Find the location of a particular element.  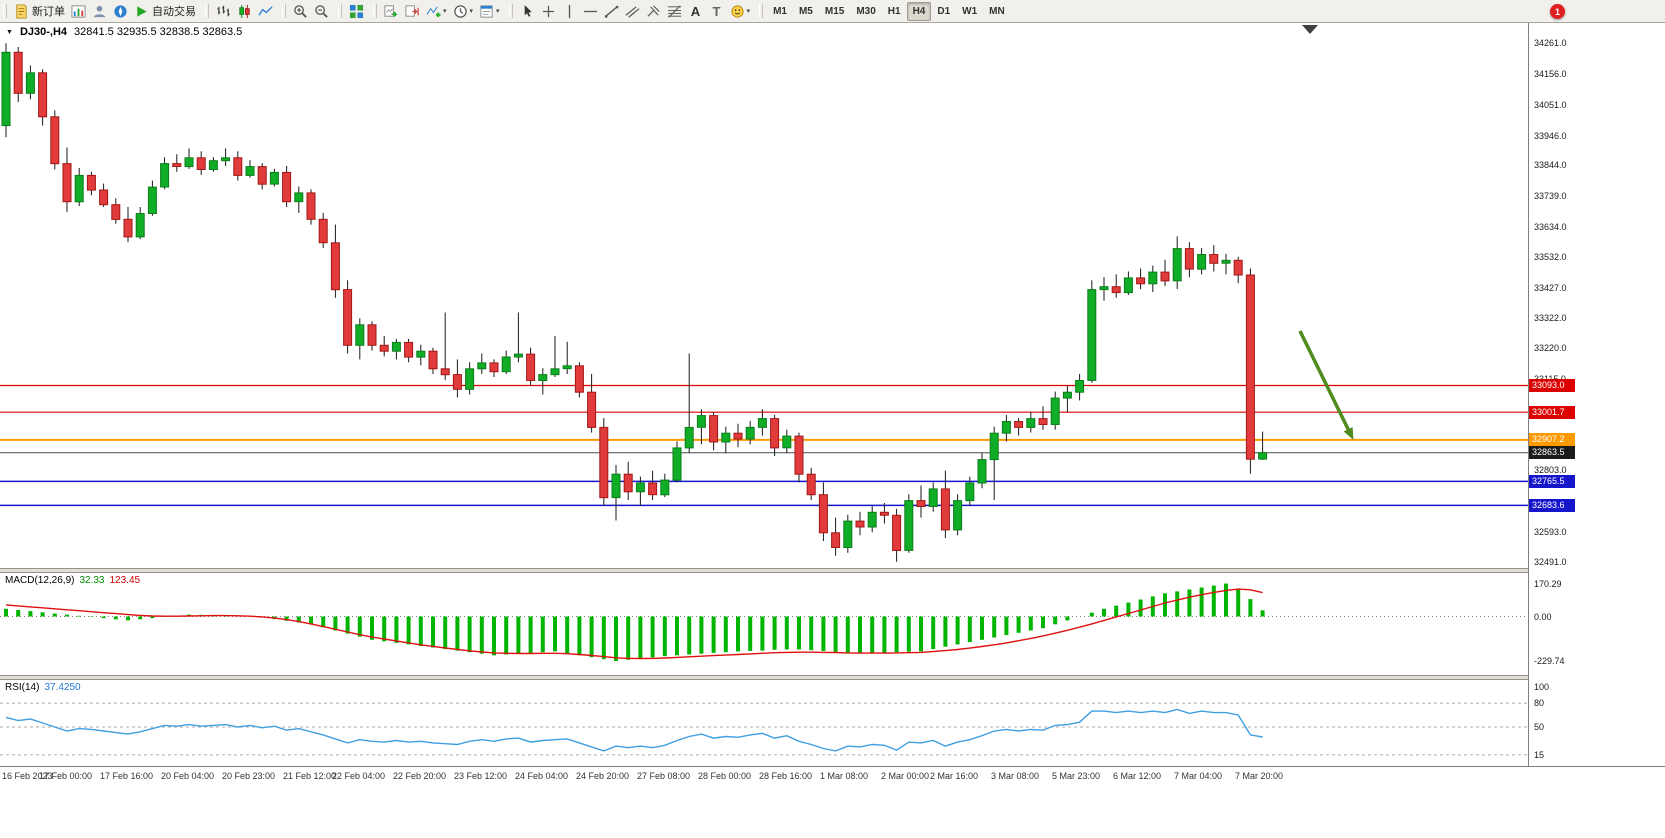

chart-shift-marker-icon is located at coordinates (1310, 29).